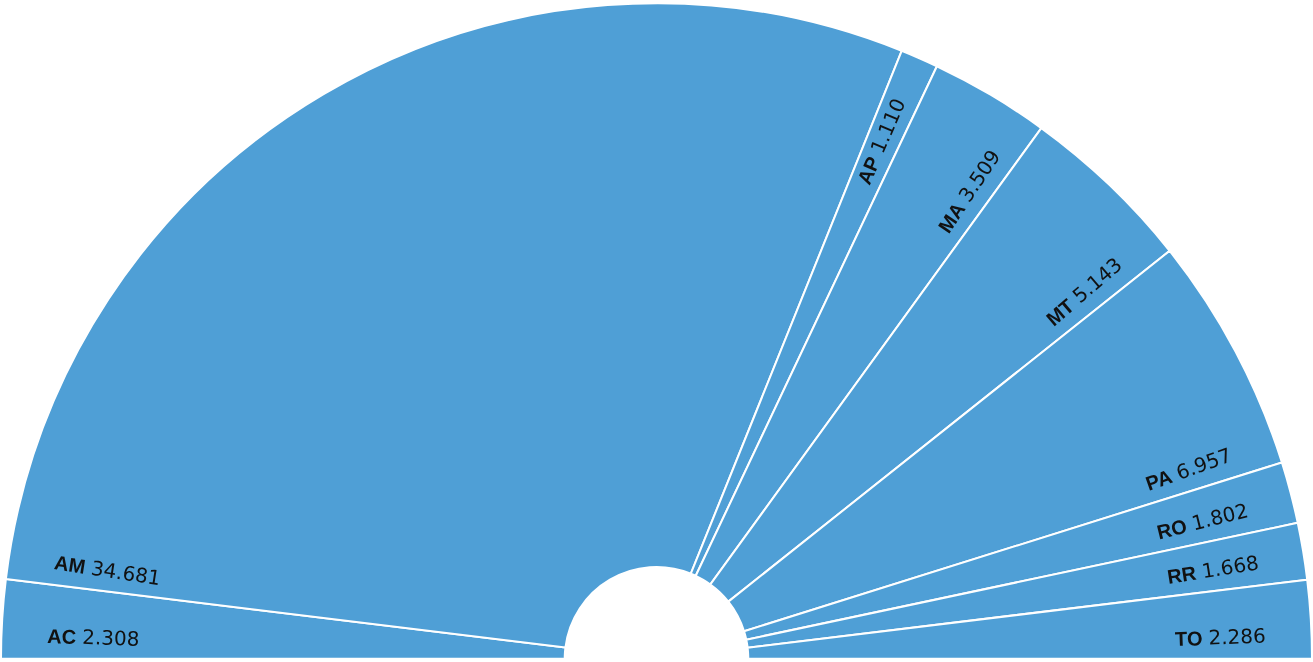 This screenshot has height=662, width=1313. I want to click on slice-label: RR, so click(1182, 574).